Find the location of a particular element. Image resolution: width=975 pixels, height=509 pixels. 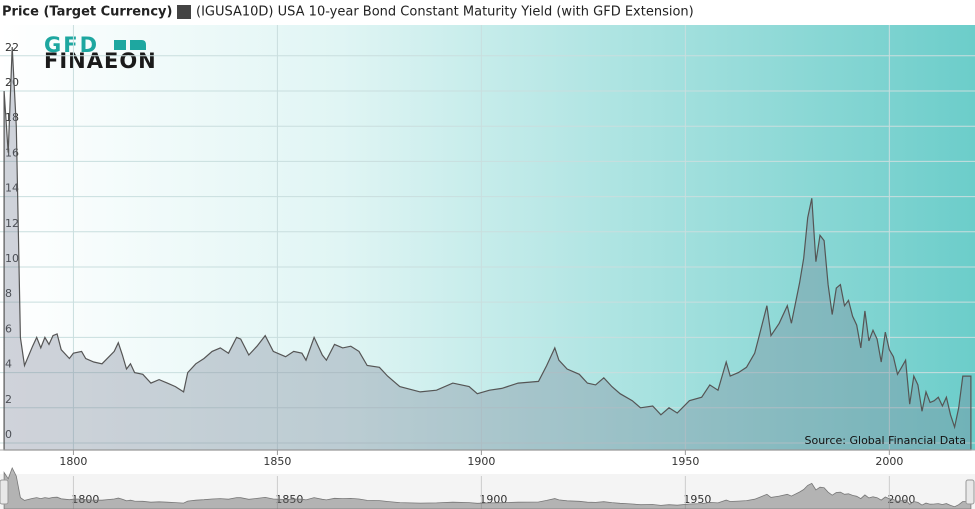

y-tick-label: 20 is located at coordinates (12, 82).